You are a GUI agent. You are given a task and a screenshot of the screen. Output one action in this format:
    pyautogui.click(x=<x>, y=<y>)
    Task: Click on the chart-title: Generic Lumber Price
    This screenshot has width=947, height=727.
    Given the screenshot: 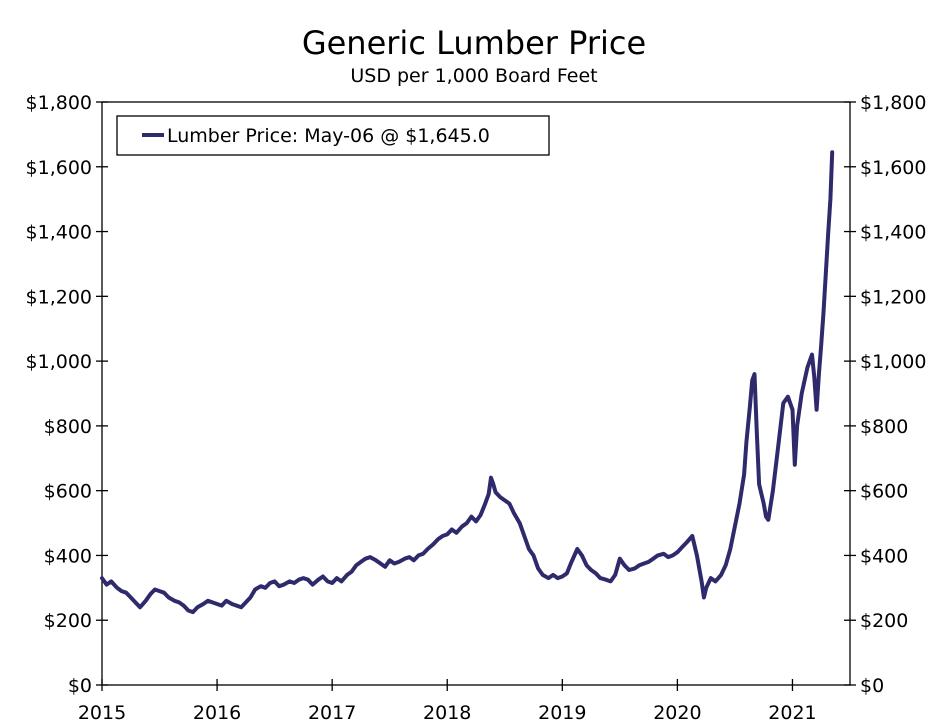 What is the action you would take?
    pyautogui.click(x=474, y=43)
    